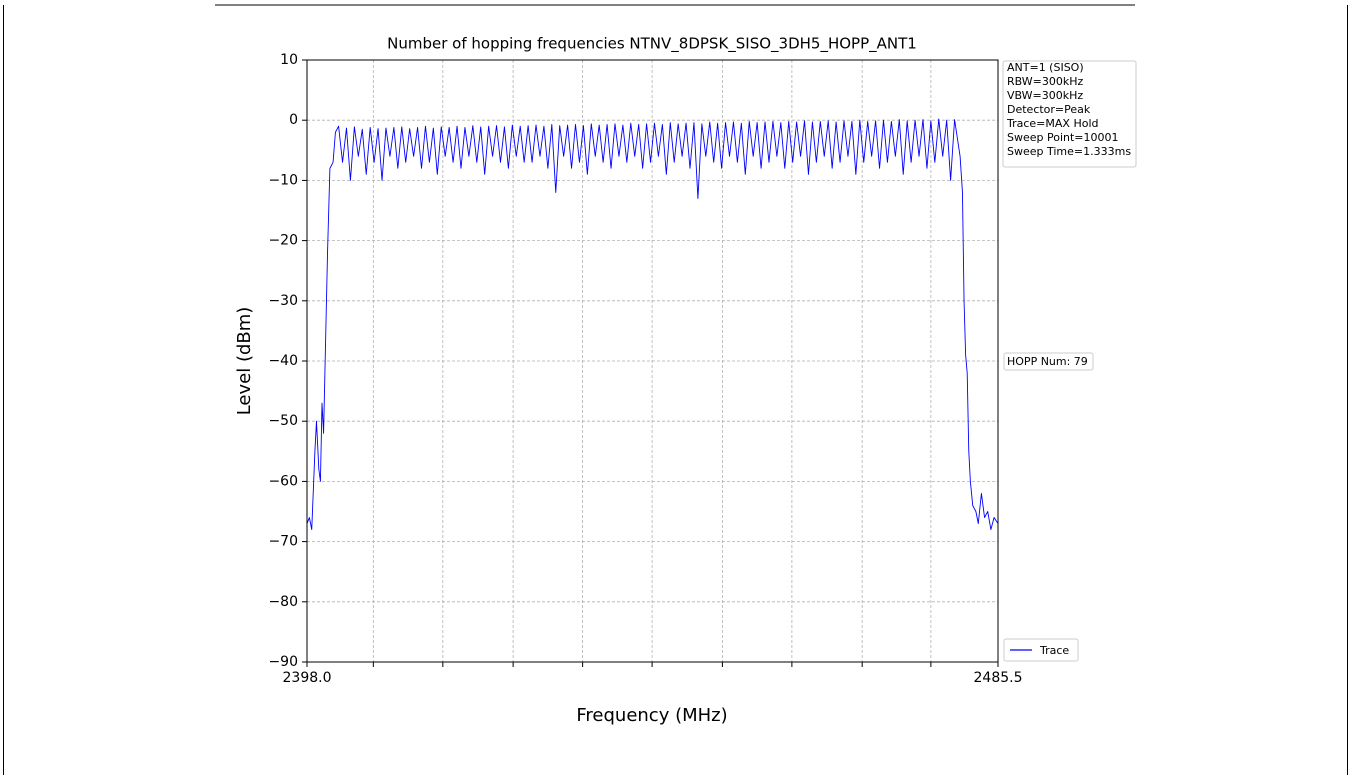 Image resolution: width=1351 pixels, height=775 pixels. I want to click on info-text: Sweep Time=1.333ms, so click(1069, 151).